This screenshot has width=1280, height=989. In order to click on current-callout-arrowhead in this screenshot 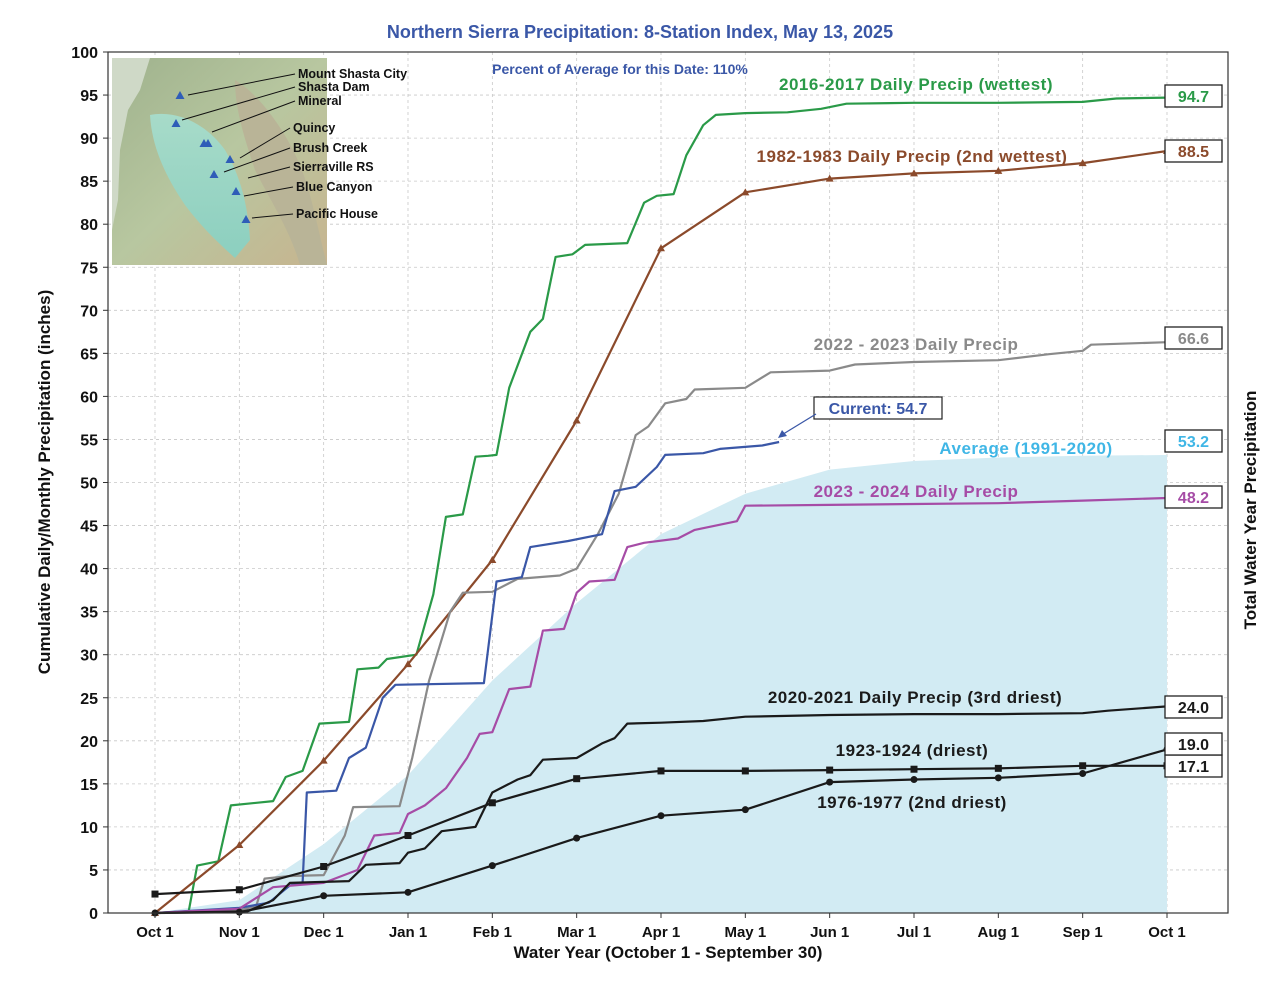, I will do `click(782, 434)`.